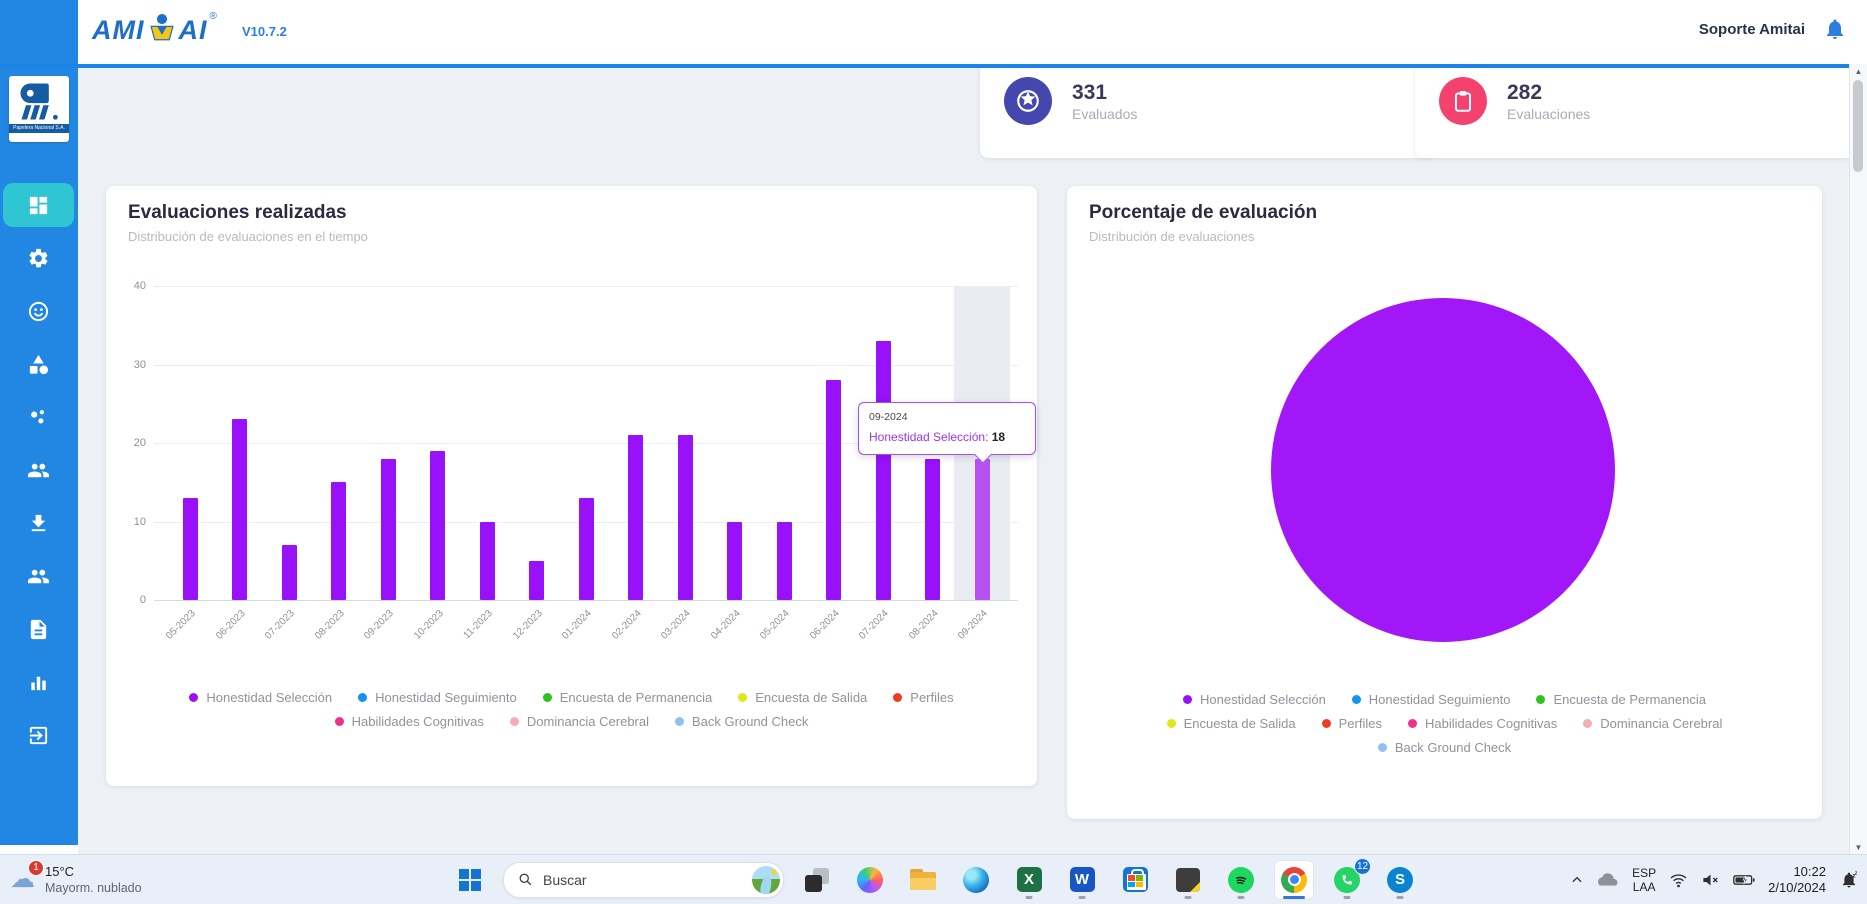 The image size is (1867, 904). I want to click on tray-chevron-up-icon, so click(1577, 880).